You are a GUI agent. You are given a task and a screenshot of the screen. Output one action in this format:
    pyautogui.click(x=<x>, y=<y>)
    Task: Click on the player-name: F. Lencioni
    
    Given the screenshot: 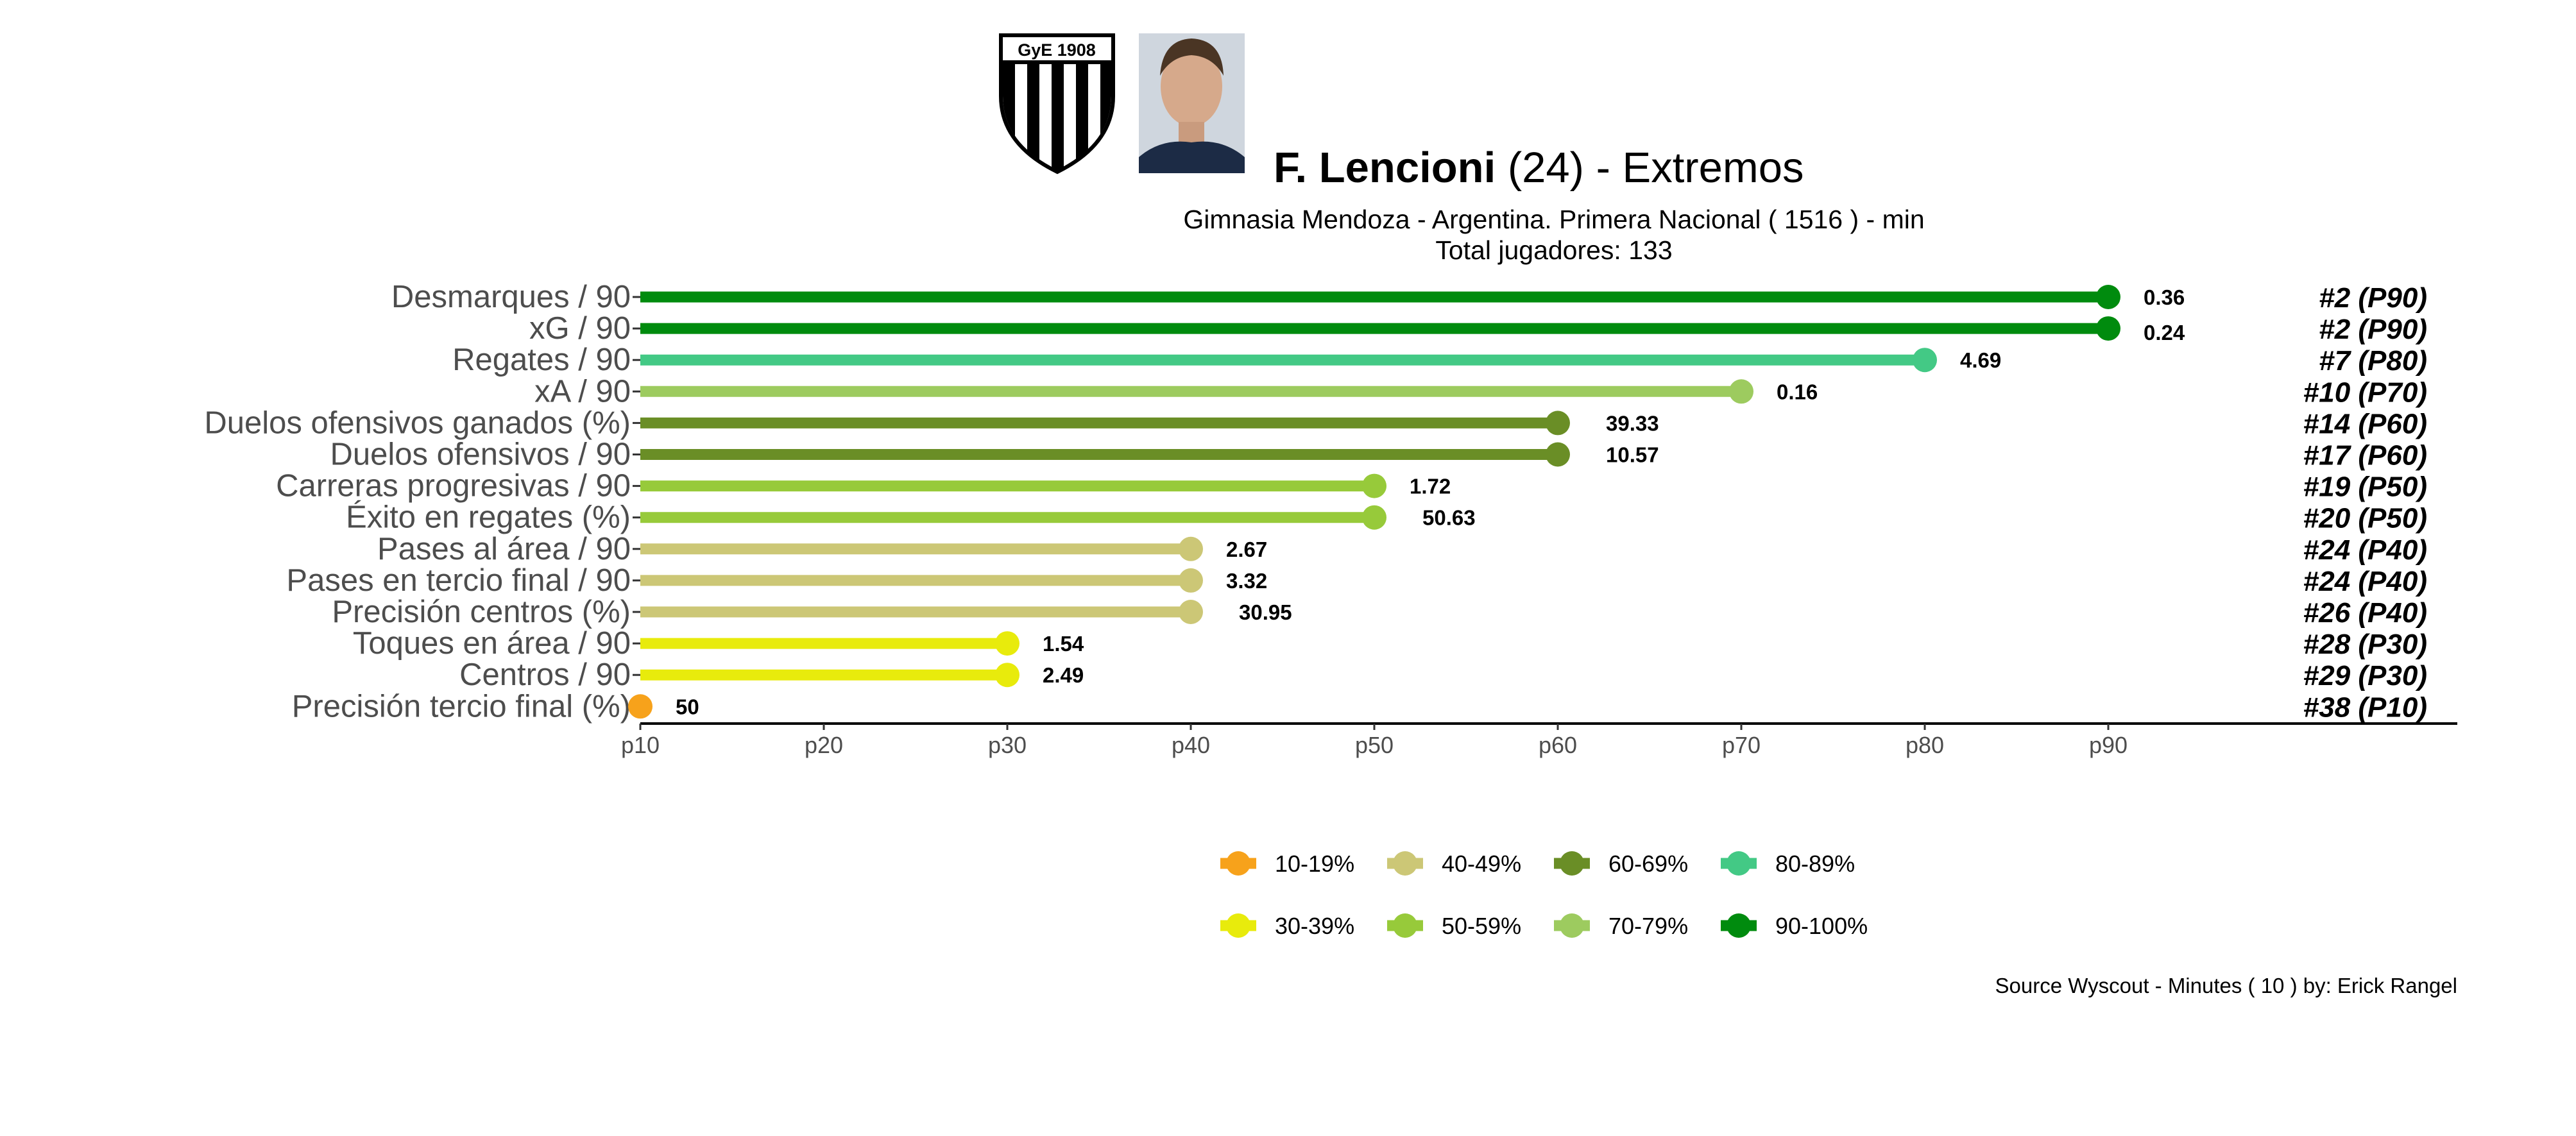 What is the action you would take?
    pyautogui.click(x=1385, y=168)
    